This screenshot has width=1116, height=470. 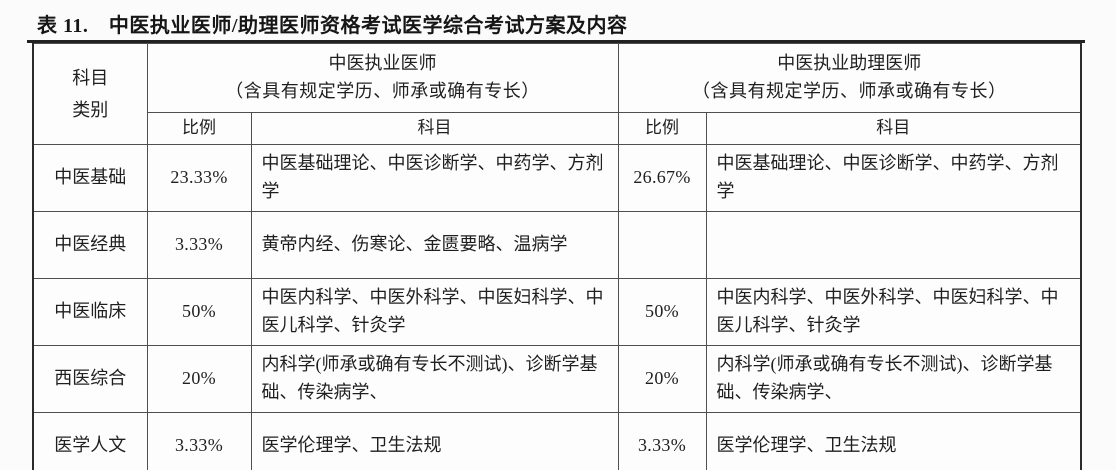 What do you see at coordinates (199, 128) in the screenshot?
I see `ratio-header-left: 比例` at bounding box center [199, 128].